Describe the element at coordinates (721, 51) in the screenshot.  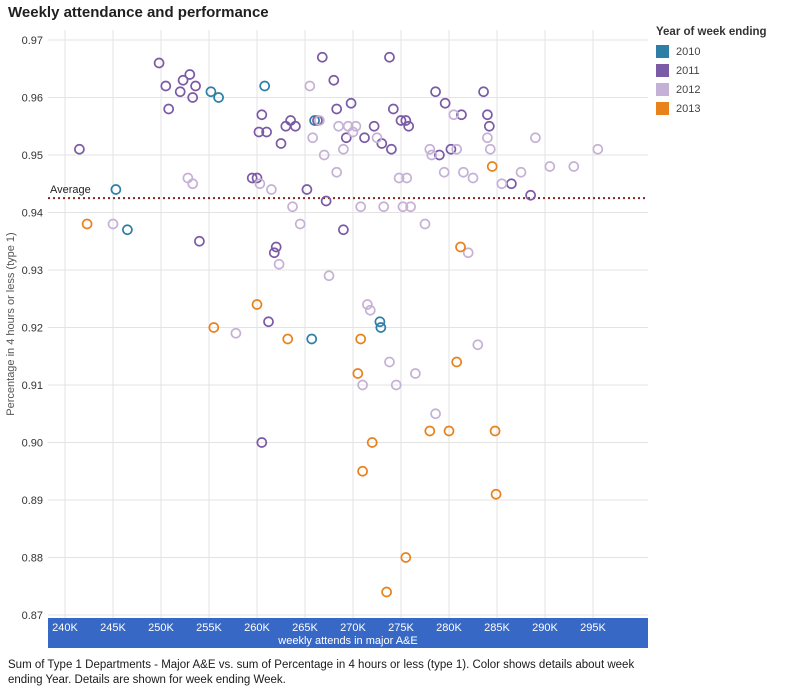
I see `legend-item-2010: 2010` at that location.